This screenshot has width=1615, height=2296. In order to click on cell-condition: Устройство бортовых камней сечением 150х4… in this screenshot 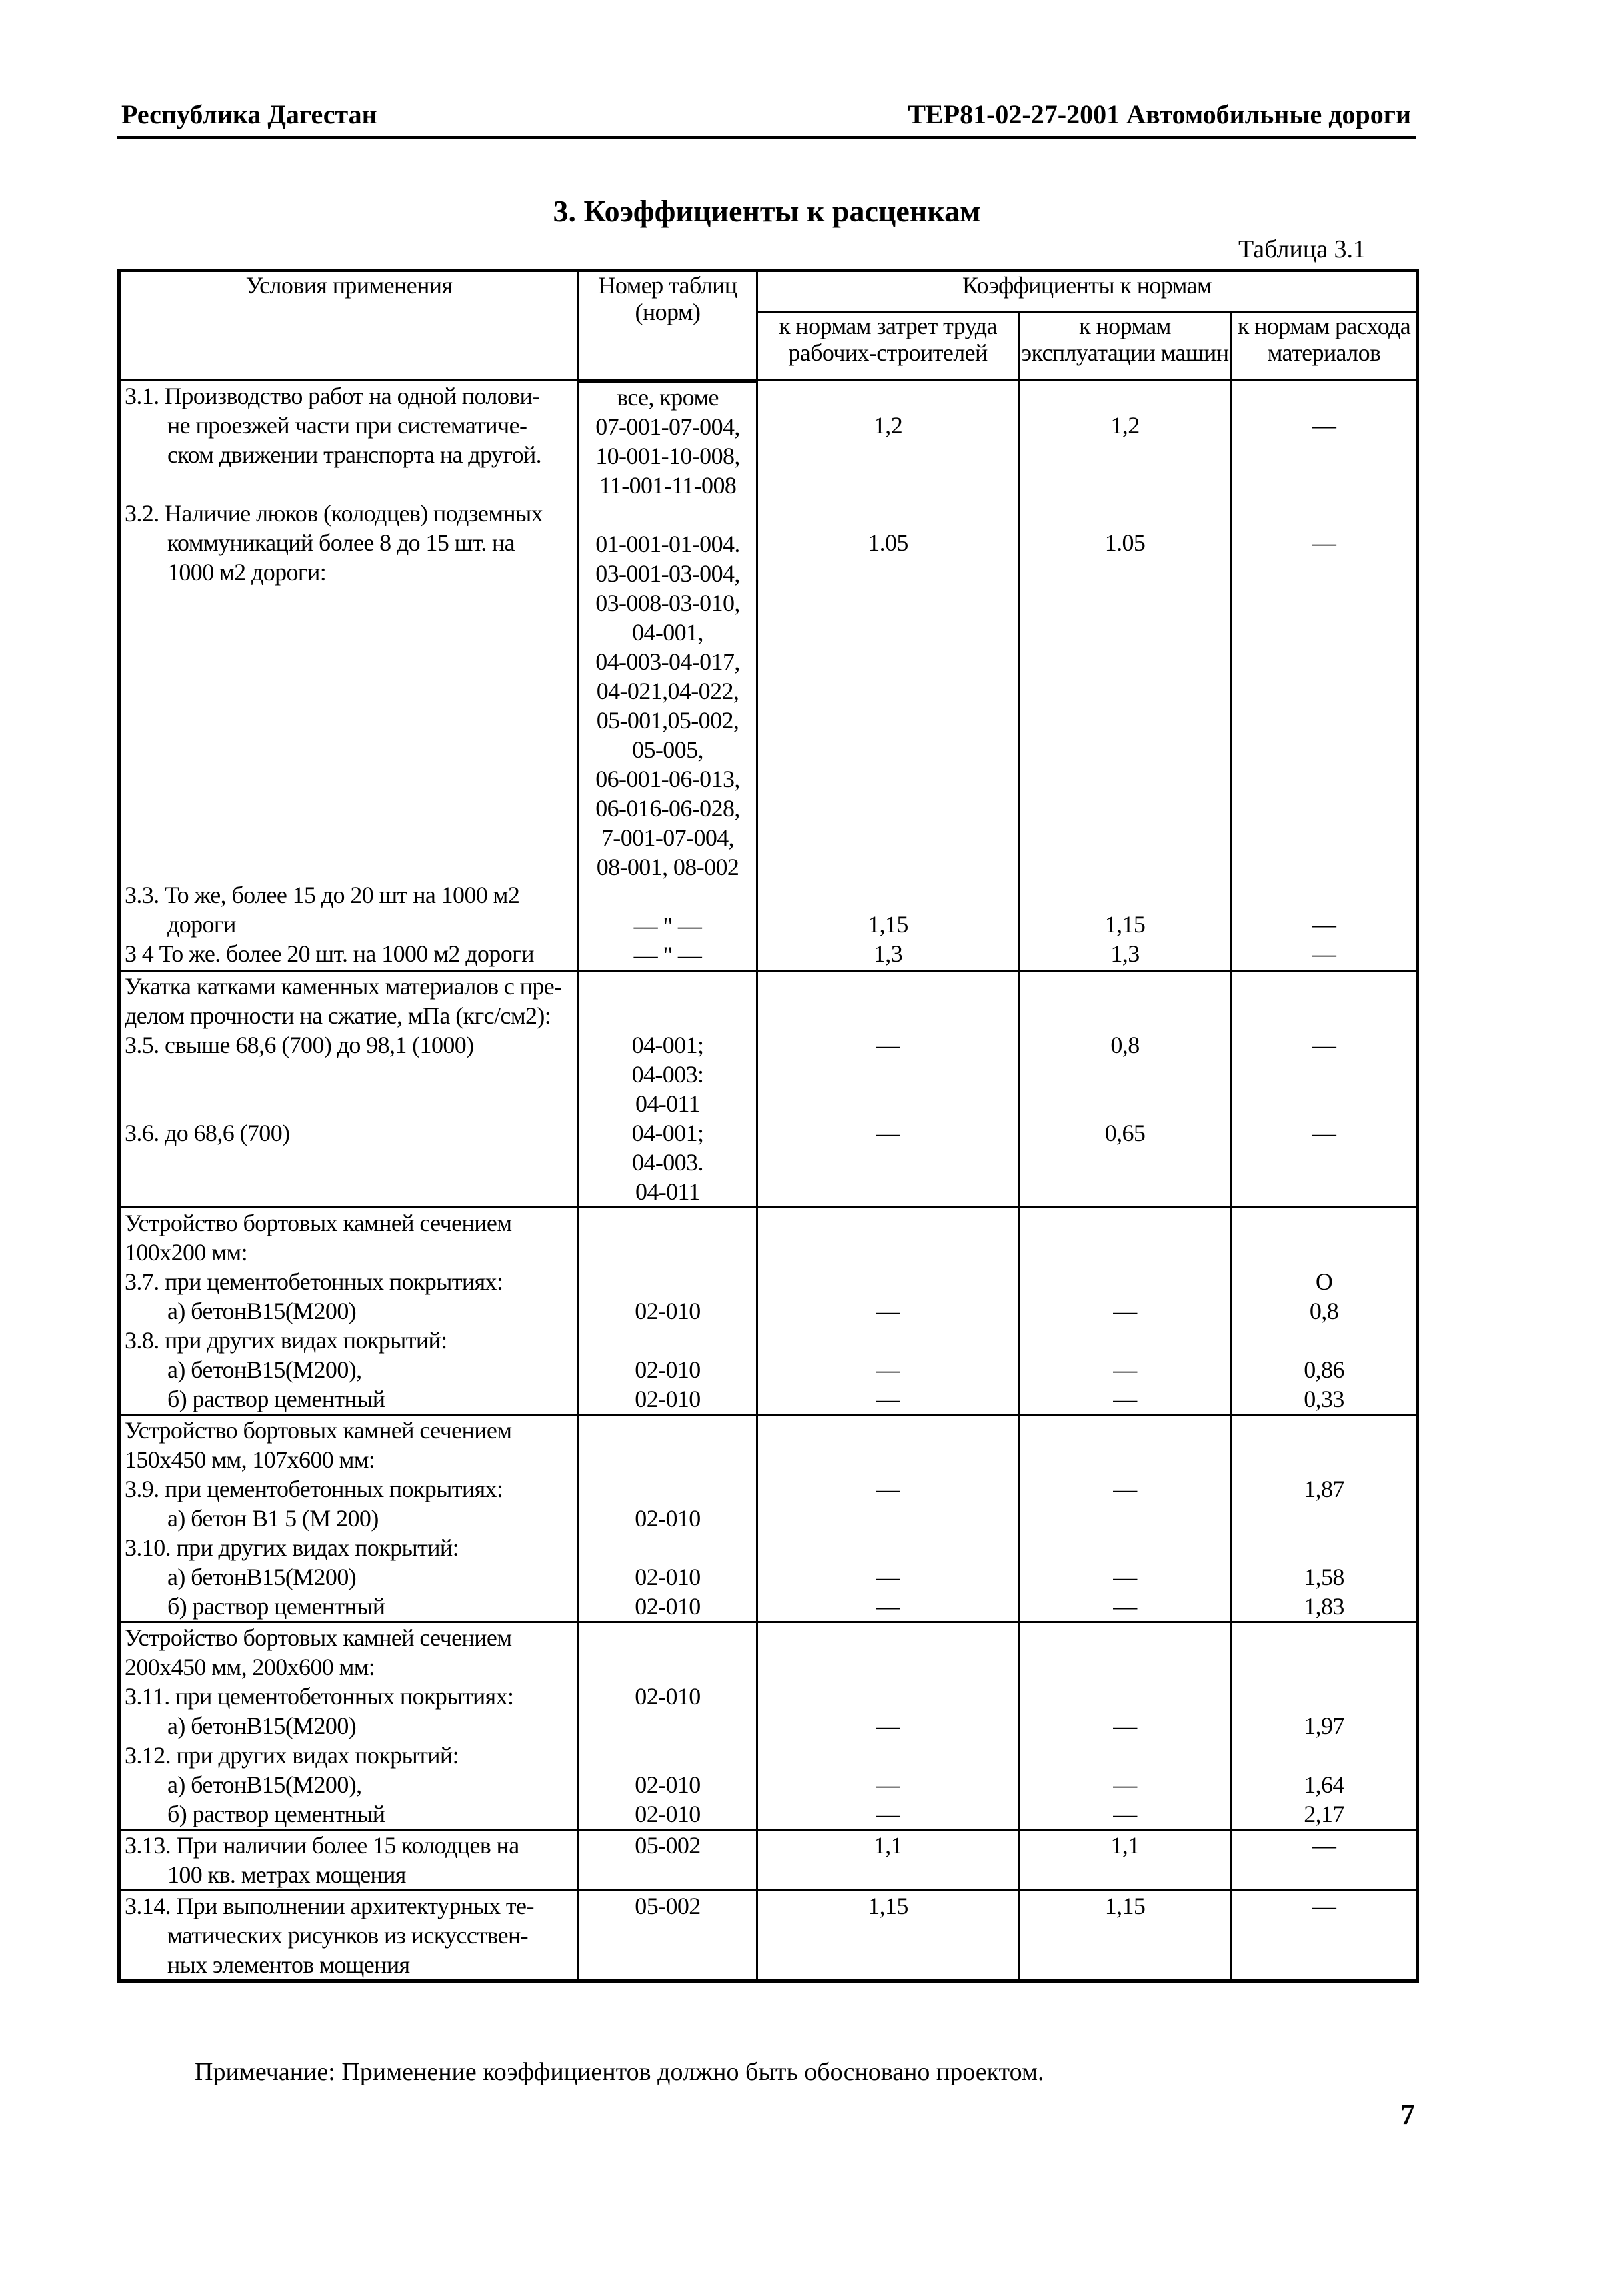, I will do `click(348, 1518)`.